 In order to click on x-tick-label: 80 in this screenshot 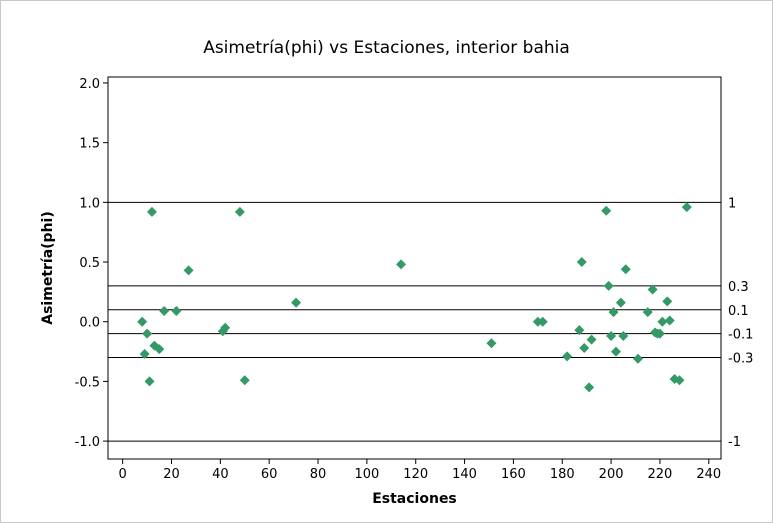, I will do `click(318, 474)`.